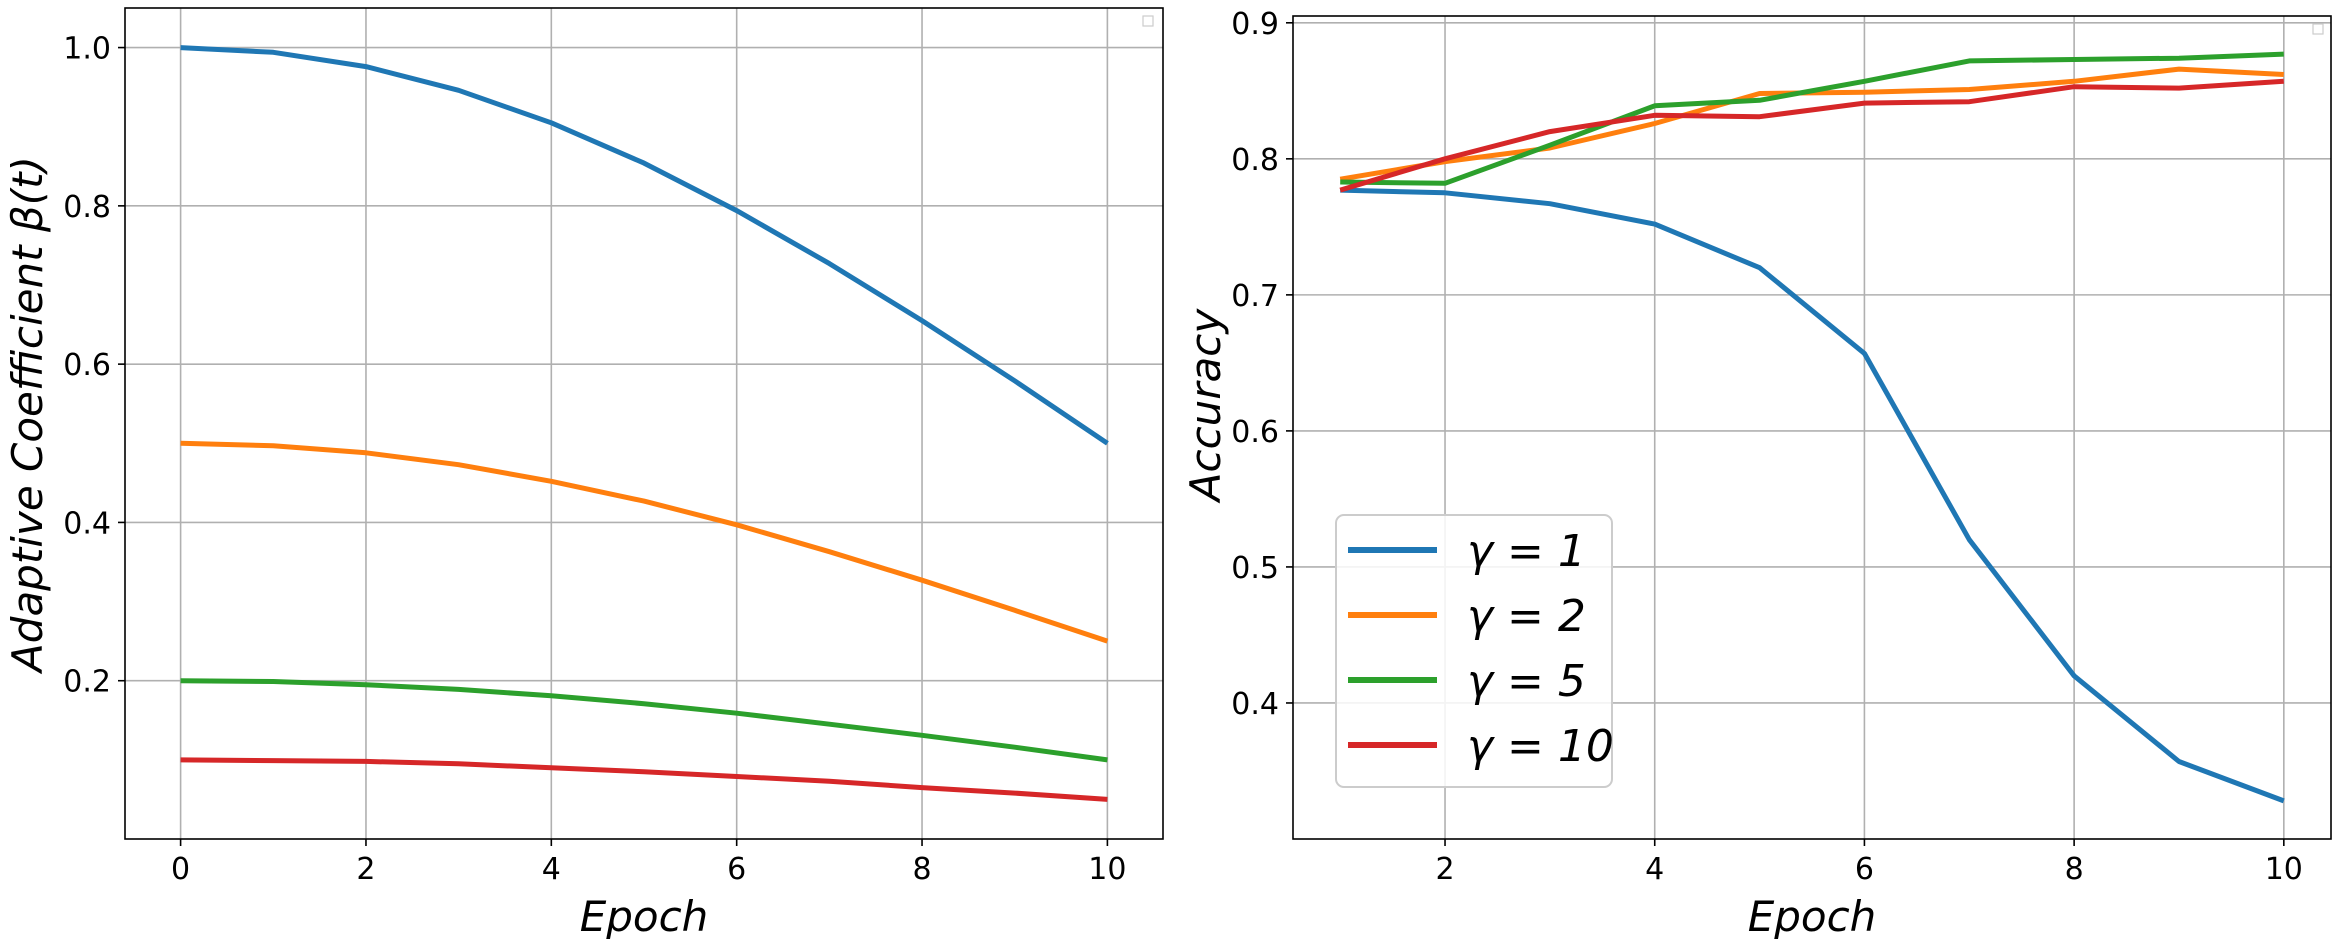 The height and width of the screenshot is (939, 2341). Describe the element at coordinates (87, 49) in the screenshot. I see `y-tick-label: 1.0` at that location.